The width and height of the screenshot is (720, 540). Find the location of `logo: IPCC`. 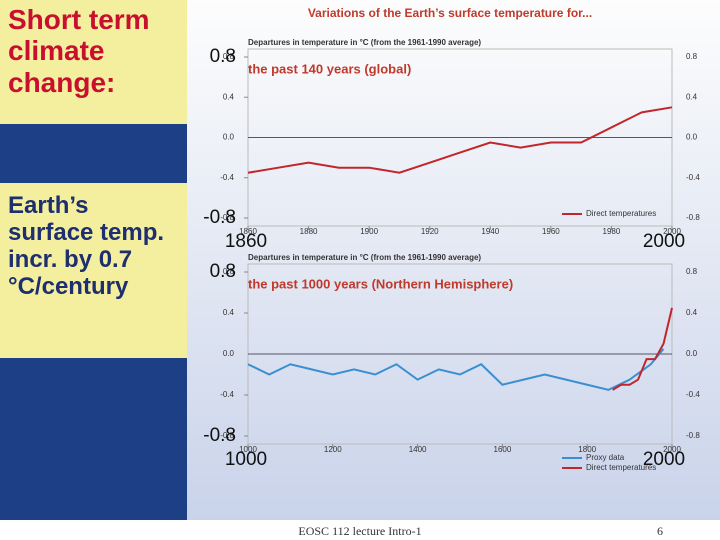

logo: IPCC is located at coordinates (55, 529).